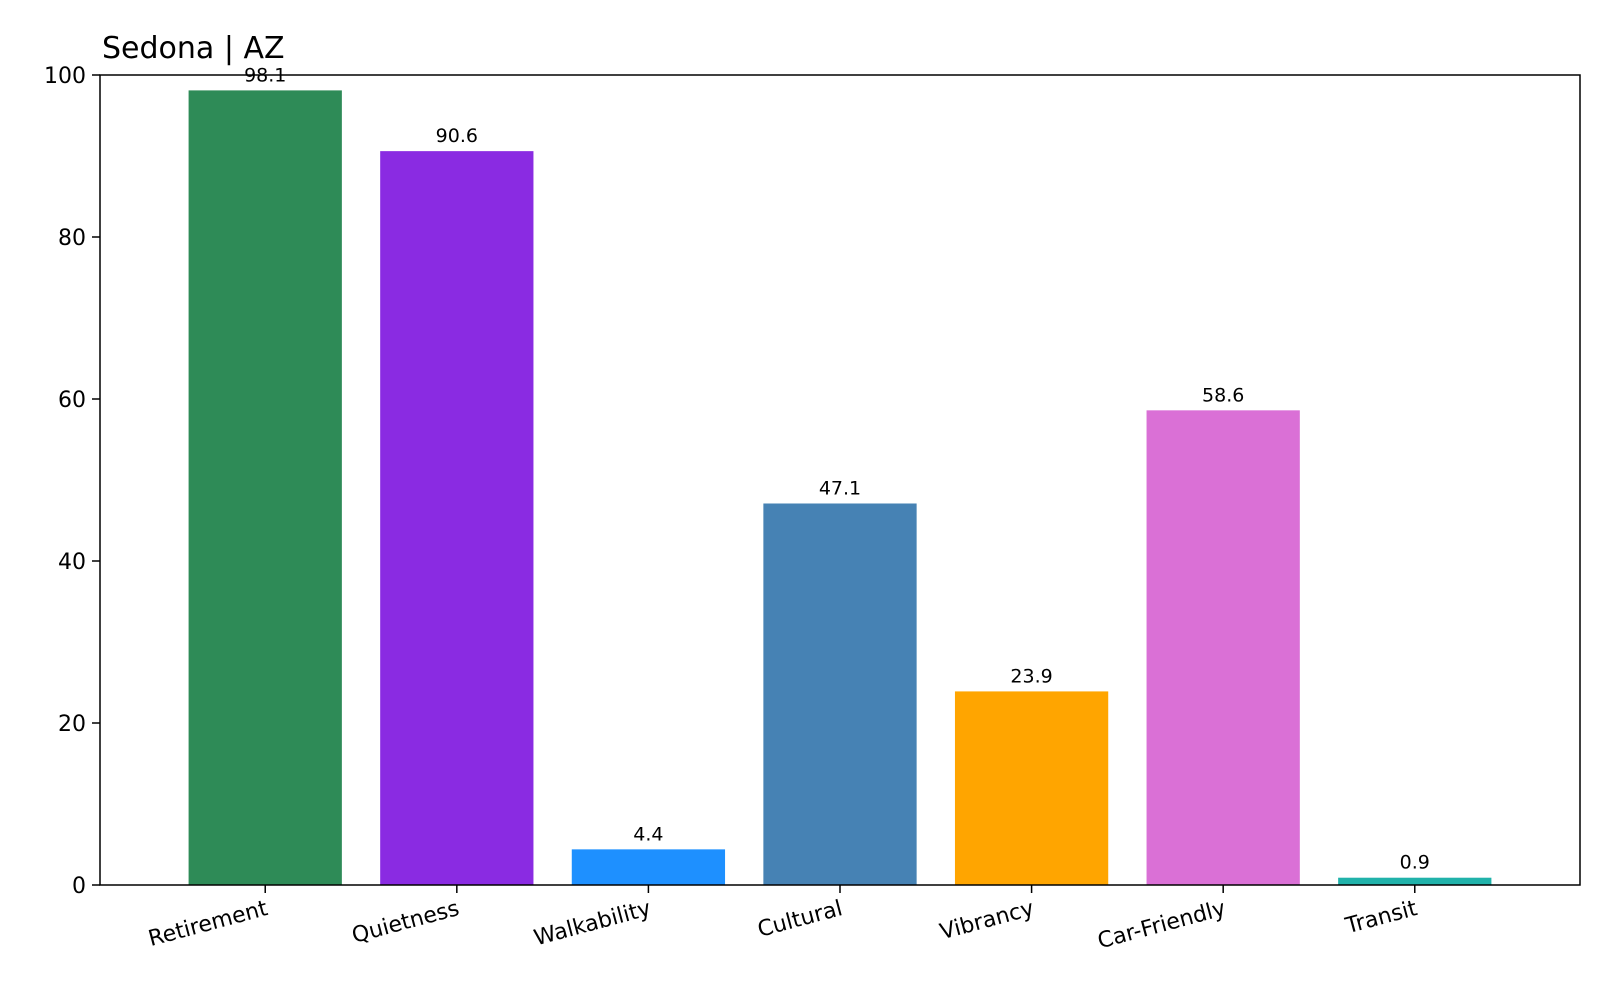 The height and width of the screenshot is (1000, 1600). I want to click on y-tick-label: 20, so click(72, 724).